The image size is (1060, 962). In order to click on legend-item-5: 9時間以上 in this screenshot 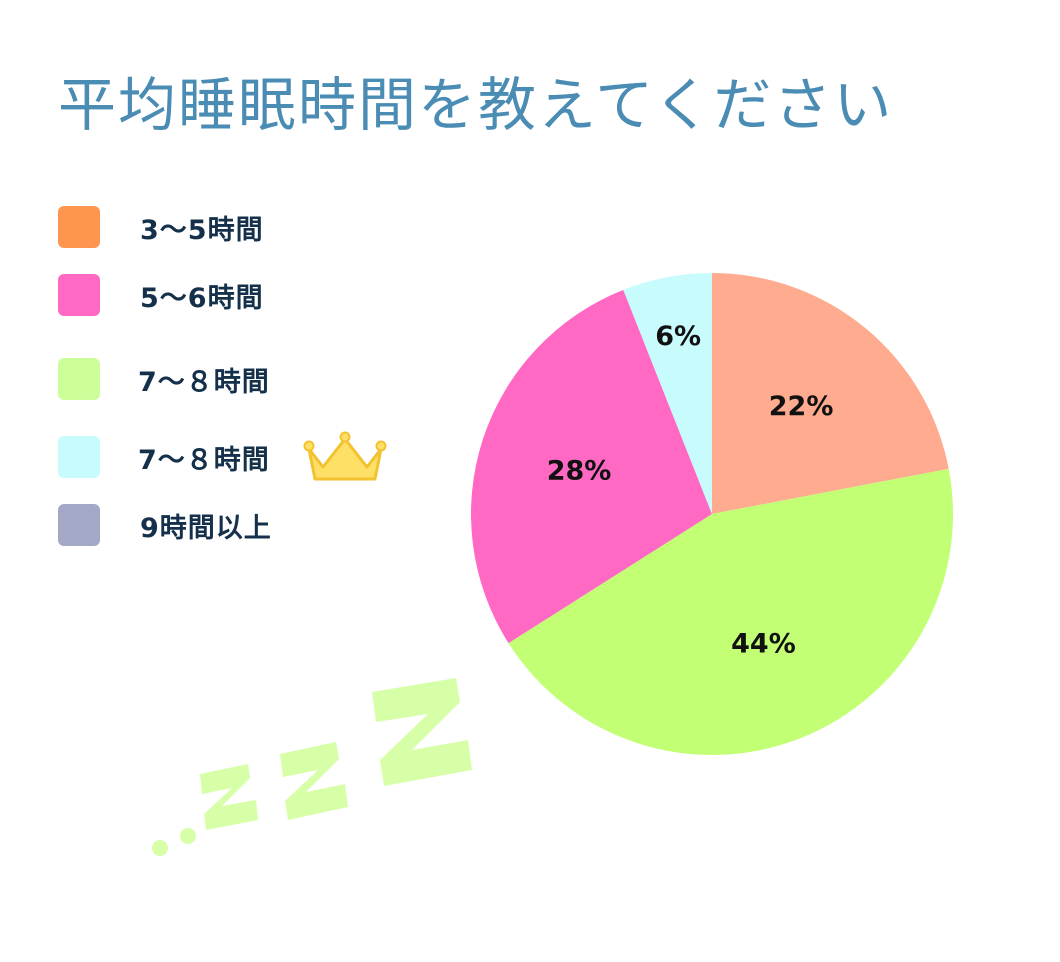, I will do `click(165, 525)`.